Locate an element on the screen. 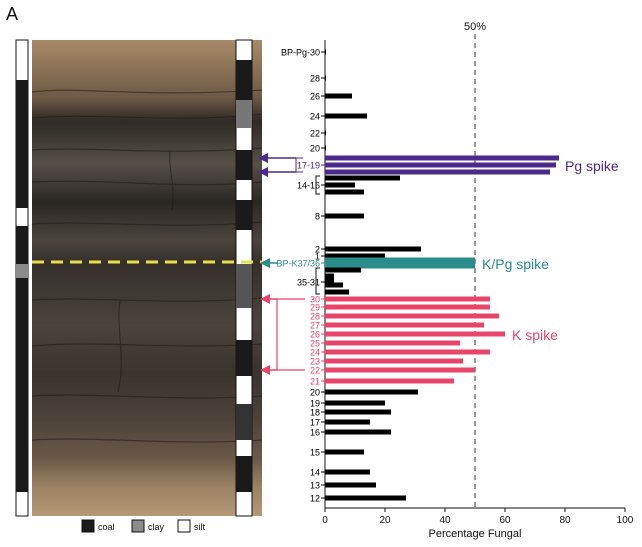  x-tick-label: 20 is located at coordinates (385, 520).